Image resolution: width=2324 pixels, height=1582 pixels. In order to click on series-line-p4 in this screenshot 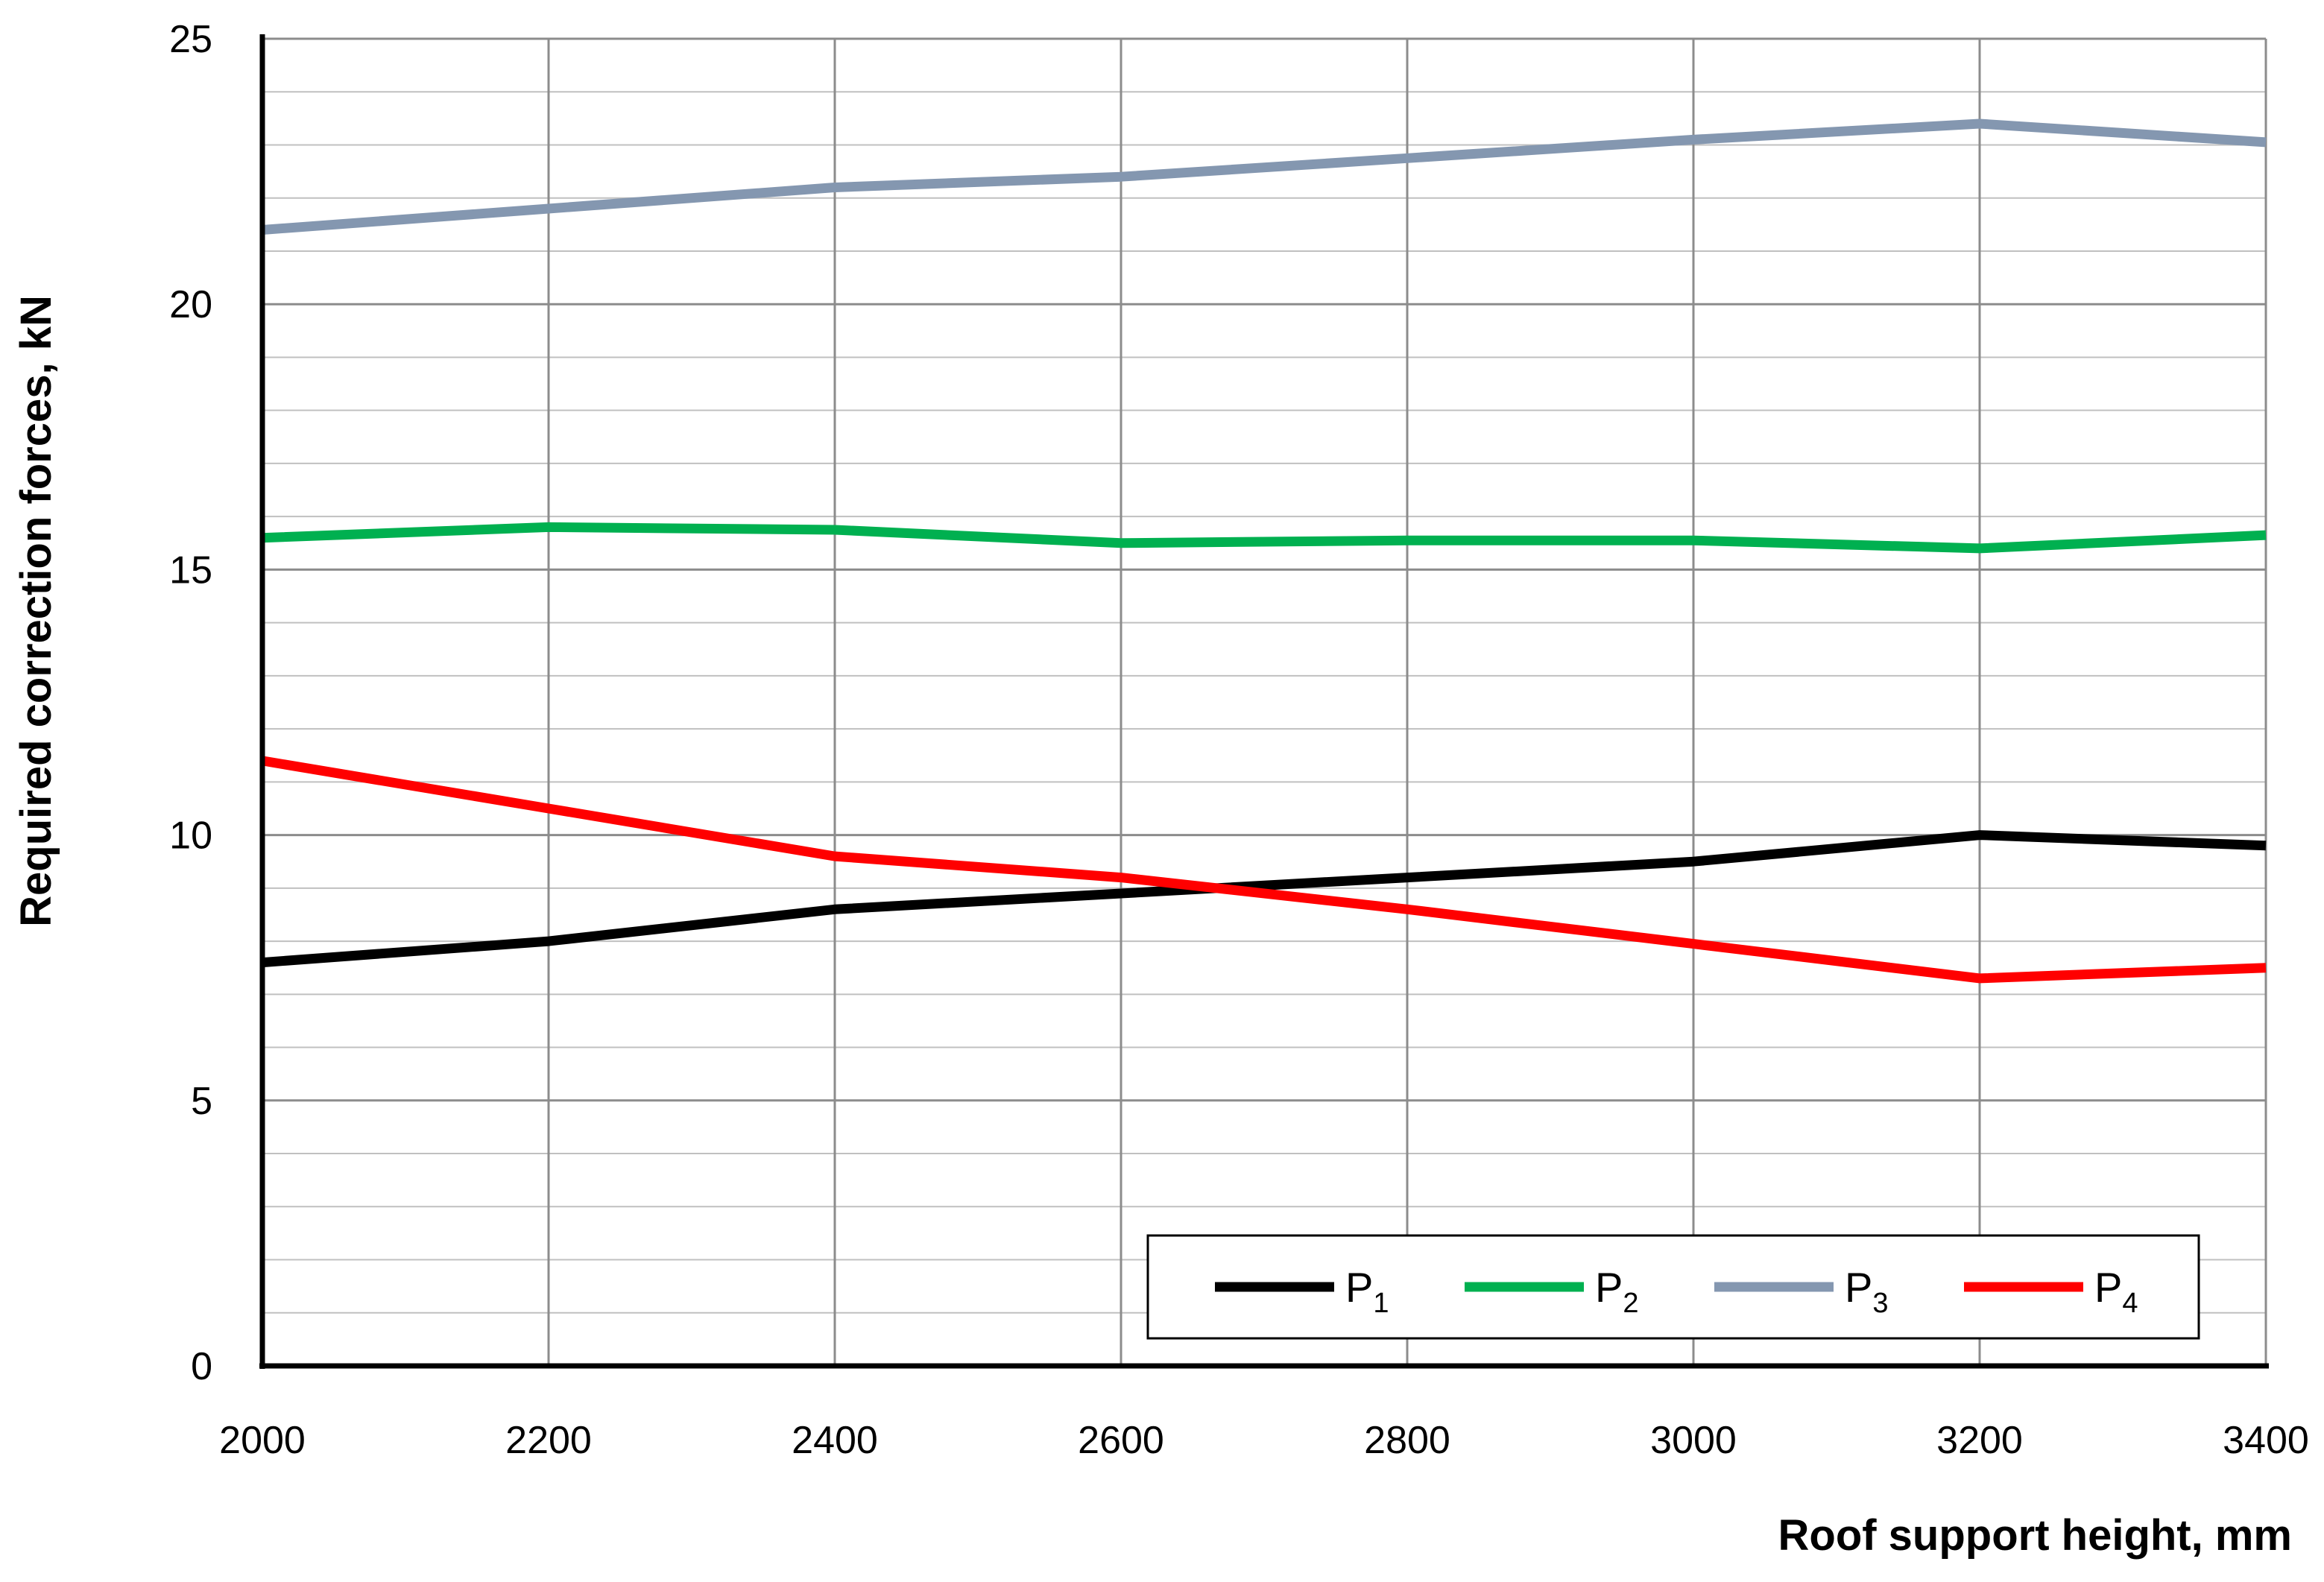, I will do `click(1264, 870)`.